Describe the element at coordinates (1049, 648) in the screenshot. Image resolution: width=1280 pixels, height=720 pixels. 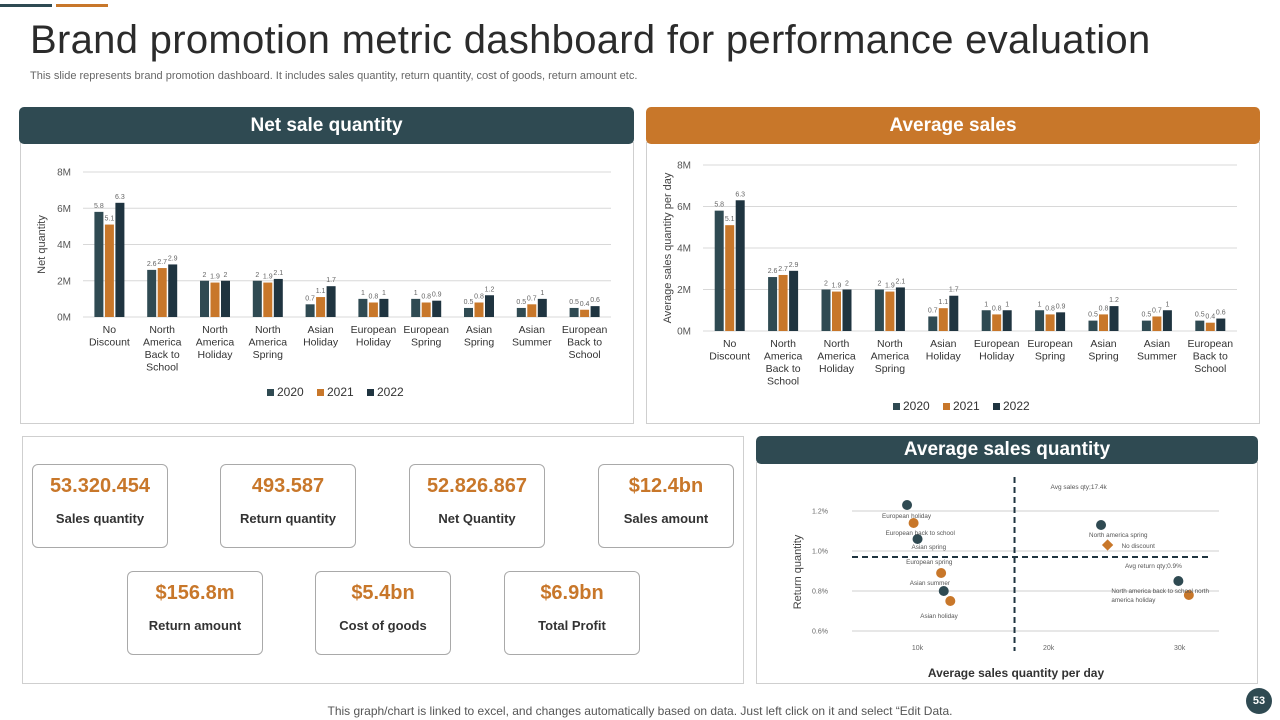
I see `x-tick-label: 20k` at that location.